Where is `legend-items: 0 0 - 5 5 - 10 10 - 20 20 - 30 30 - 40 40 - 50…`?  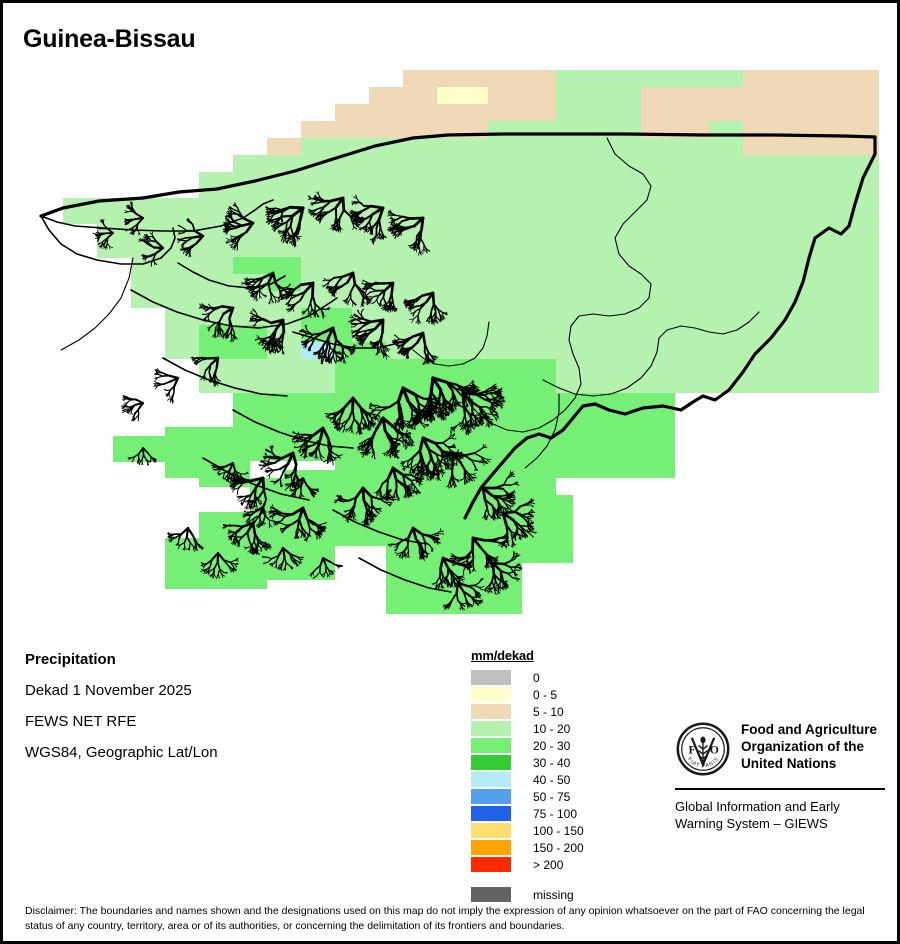 legend-items: 0 0 - 5 5 - 10 10 - 20 20 - 30 30 - 40 40 - 50… is located at coordinates (561, 771).